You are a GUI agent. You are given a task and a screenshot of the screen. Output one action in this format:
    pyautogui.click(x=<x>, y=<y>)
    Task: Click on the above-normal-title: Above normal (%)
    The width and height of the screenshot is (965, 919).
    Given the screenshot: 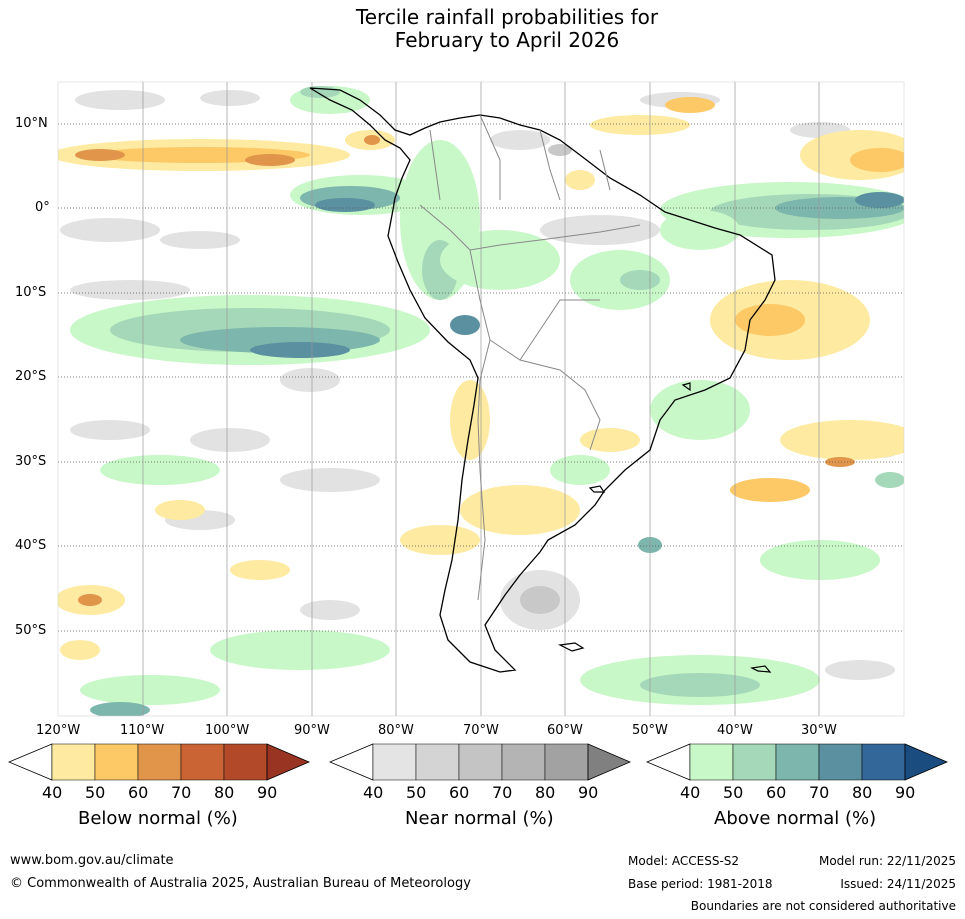 What is the action you would take?
    pyautogui.click(x=795, y=818)
    